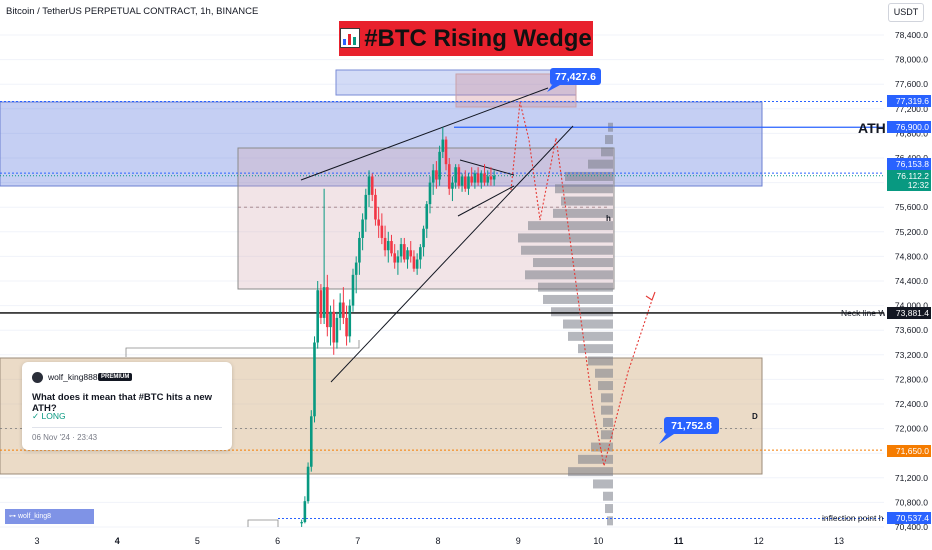 This screenshot has width=932, height=550. What do you see at coordinates (919, 185) in the screenshot?
I see `price-label-text: 12:32` at bounding box center [919, 185].